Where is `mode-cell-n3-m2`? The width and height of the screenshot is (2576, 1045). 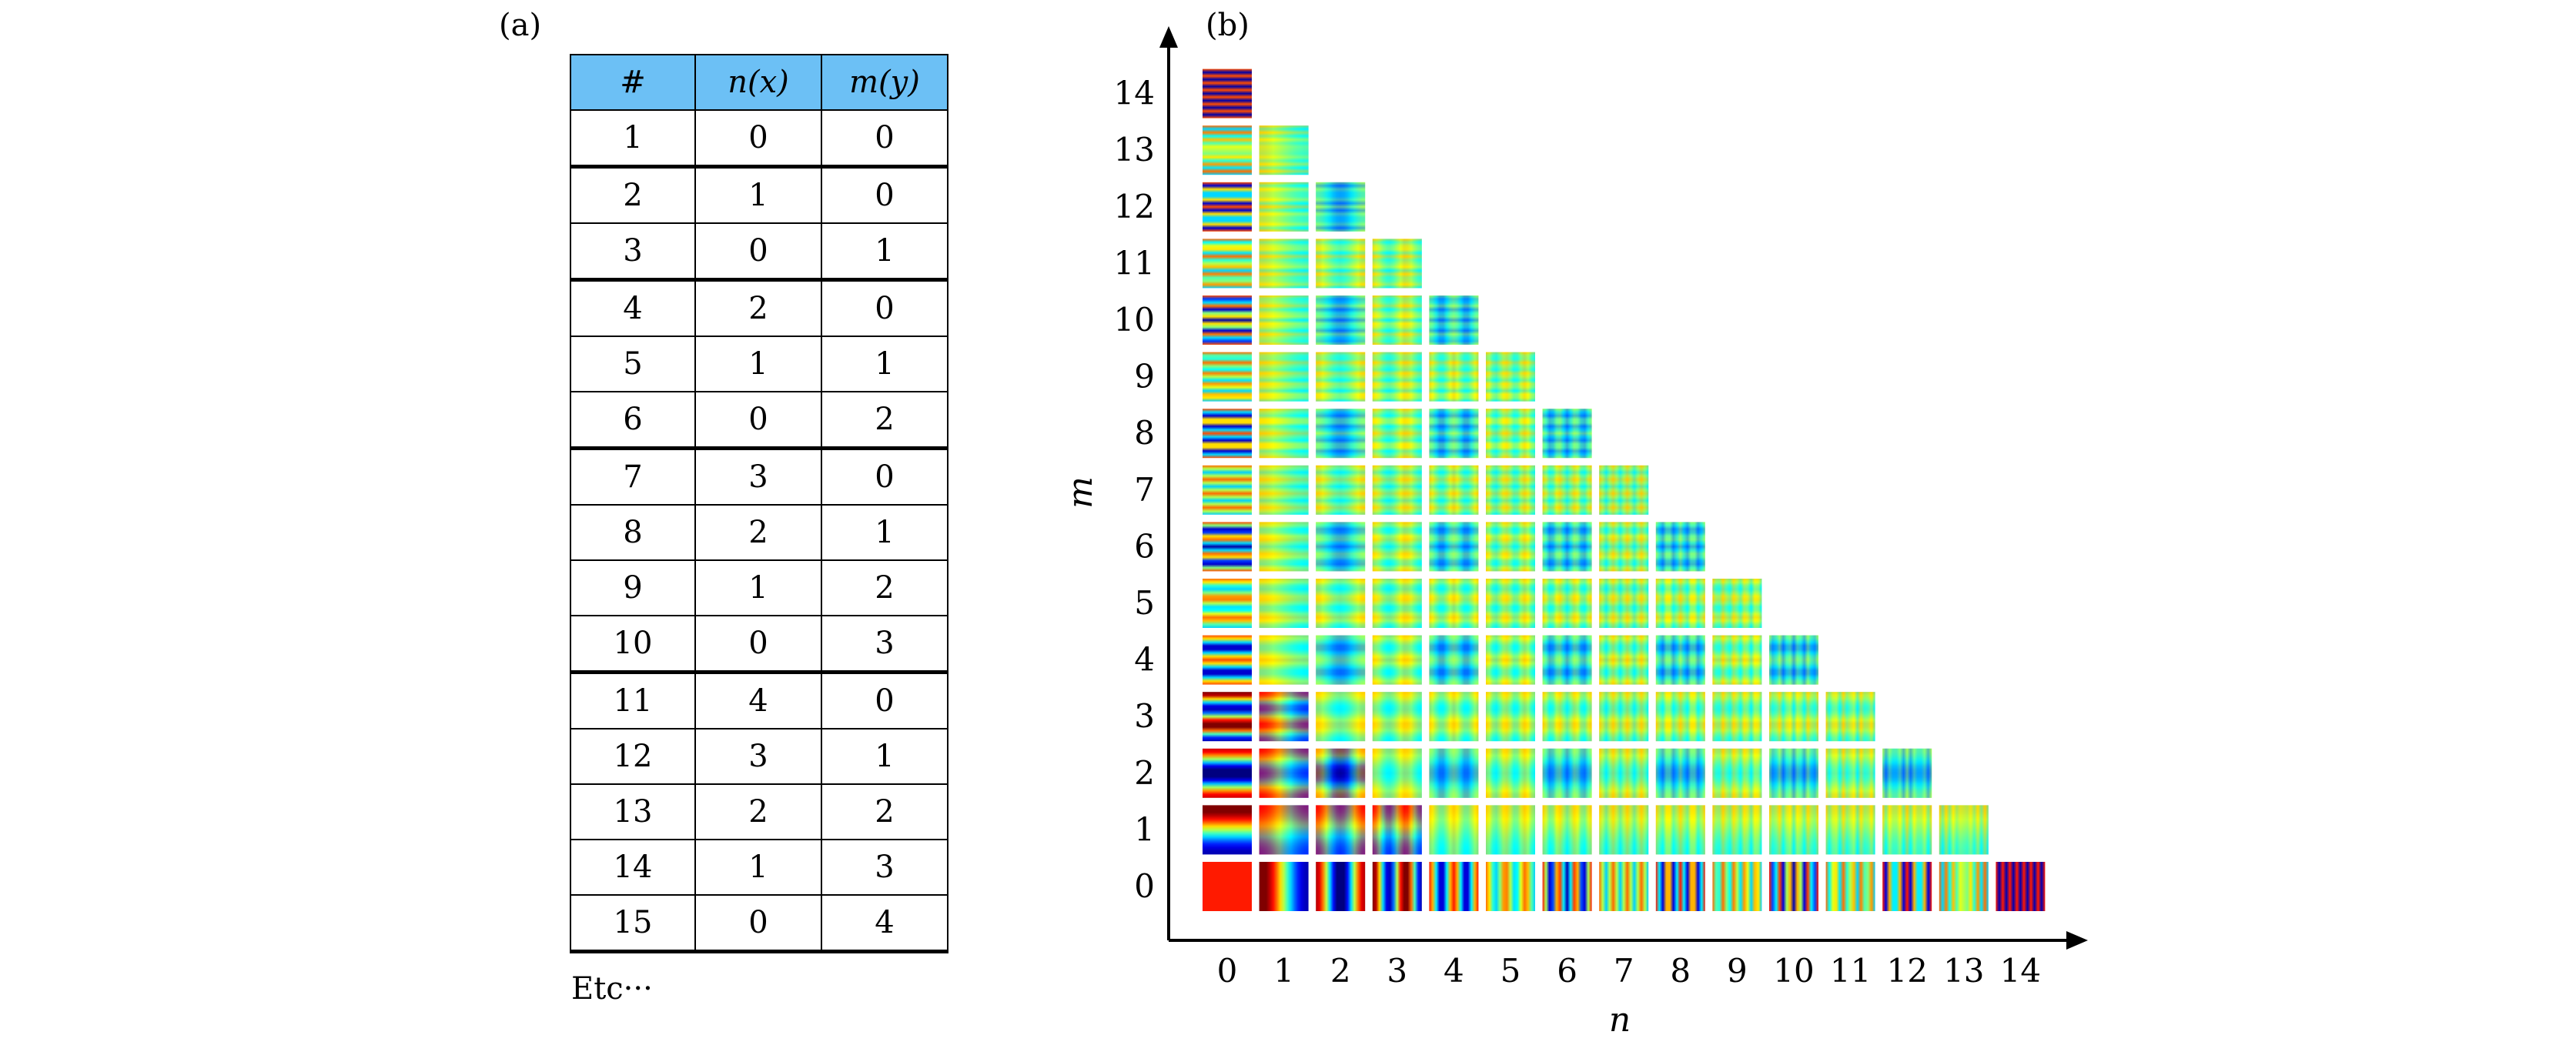
mode-cell-n3-m2 is located at coordinates (1397, 773).